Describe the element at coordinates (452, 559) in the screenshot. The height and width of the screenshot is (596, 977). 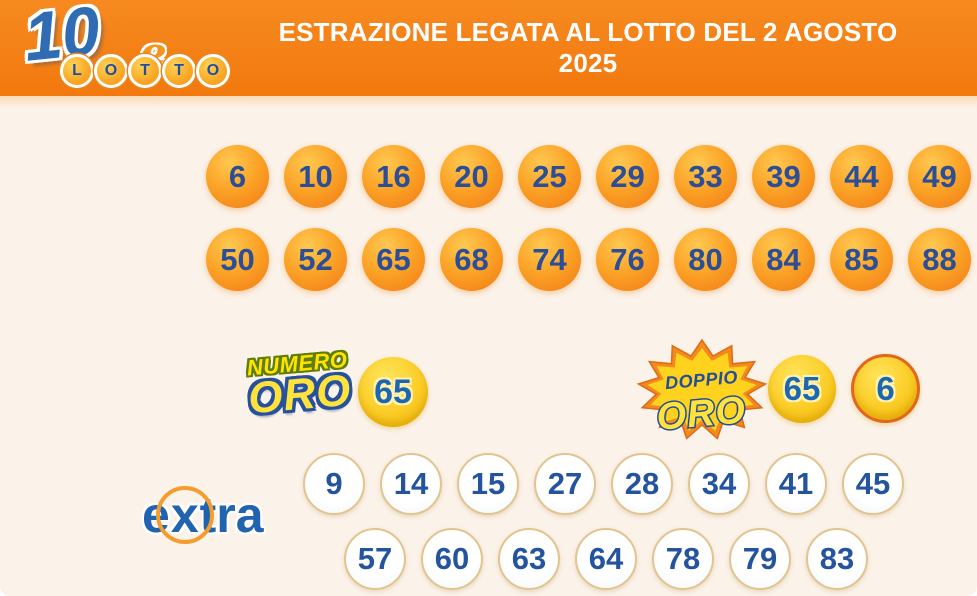
I see `extra-number-ball: 60` at that location.